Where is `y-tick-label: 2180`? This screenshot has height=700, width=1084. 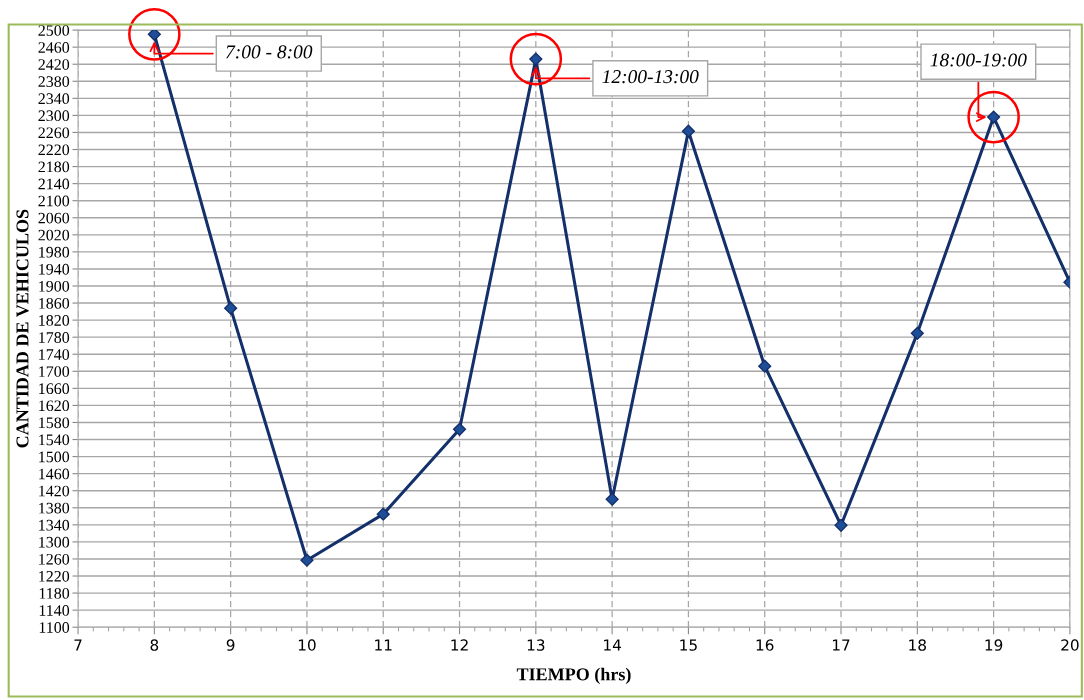
y-tick-label: 2180 is located at coordinates (54, 167).